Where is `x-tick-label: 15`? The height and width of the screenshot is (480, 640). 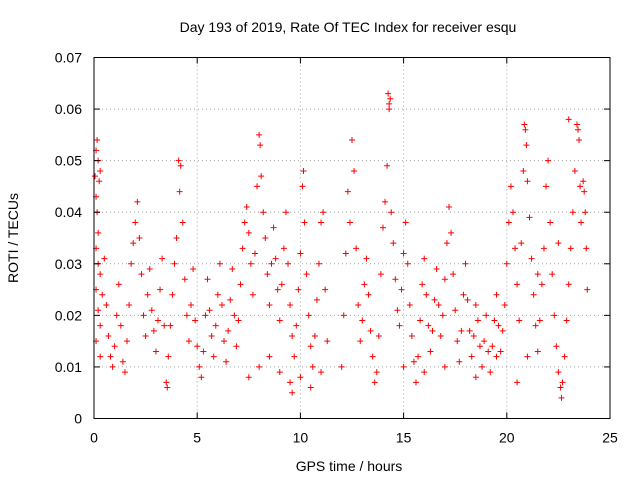 x-tick-label: 15 is located at coordinates (404, 438).